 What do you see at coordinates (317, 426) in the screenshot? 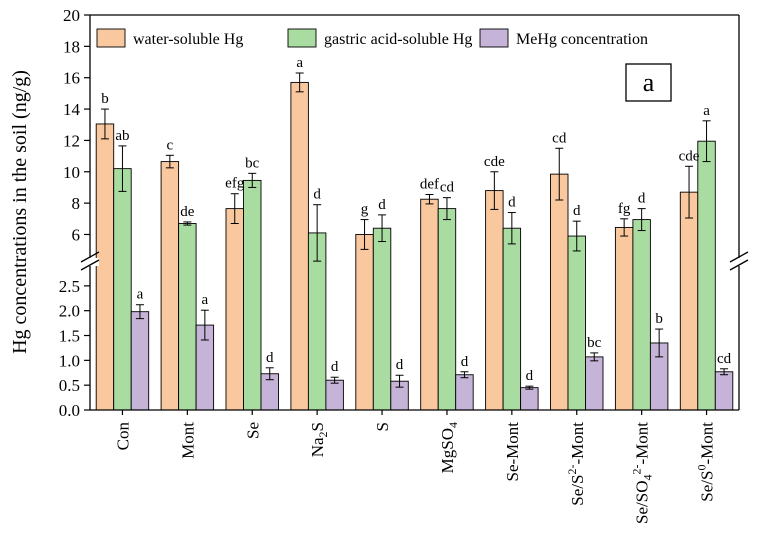
I see `category-label-part: S` at bounding box center [317, 426].